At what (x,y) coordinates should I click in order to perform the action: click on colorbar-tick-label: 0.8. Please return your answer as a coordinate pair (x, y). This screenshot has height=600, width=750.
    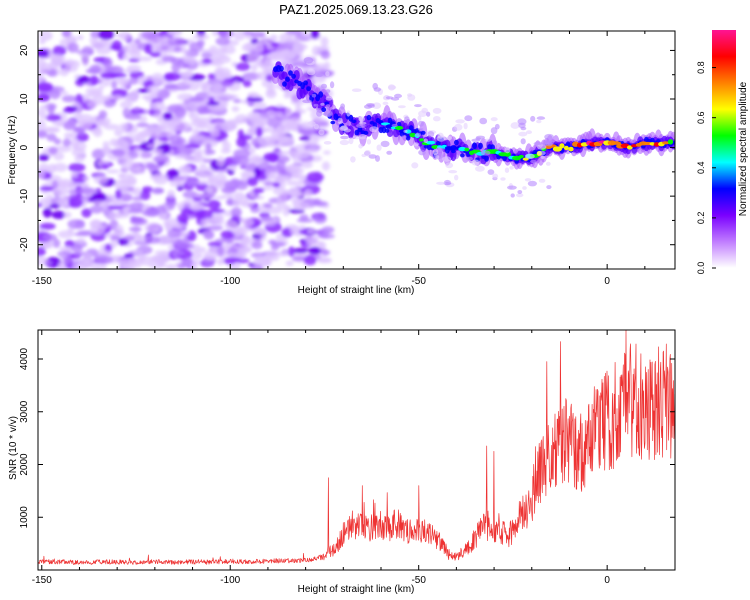
    Looking at the image, I should click on (701, 67).